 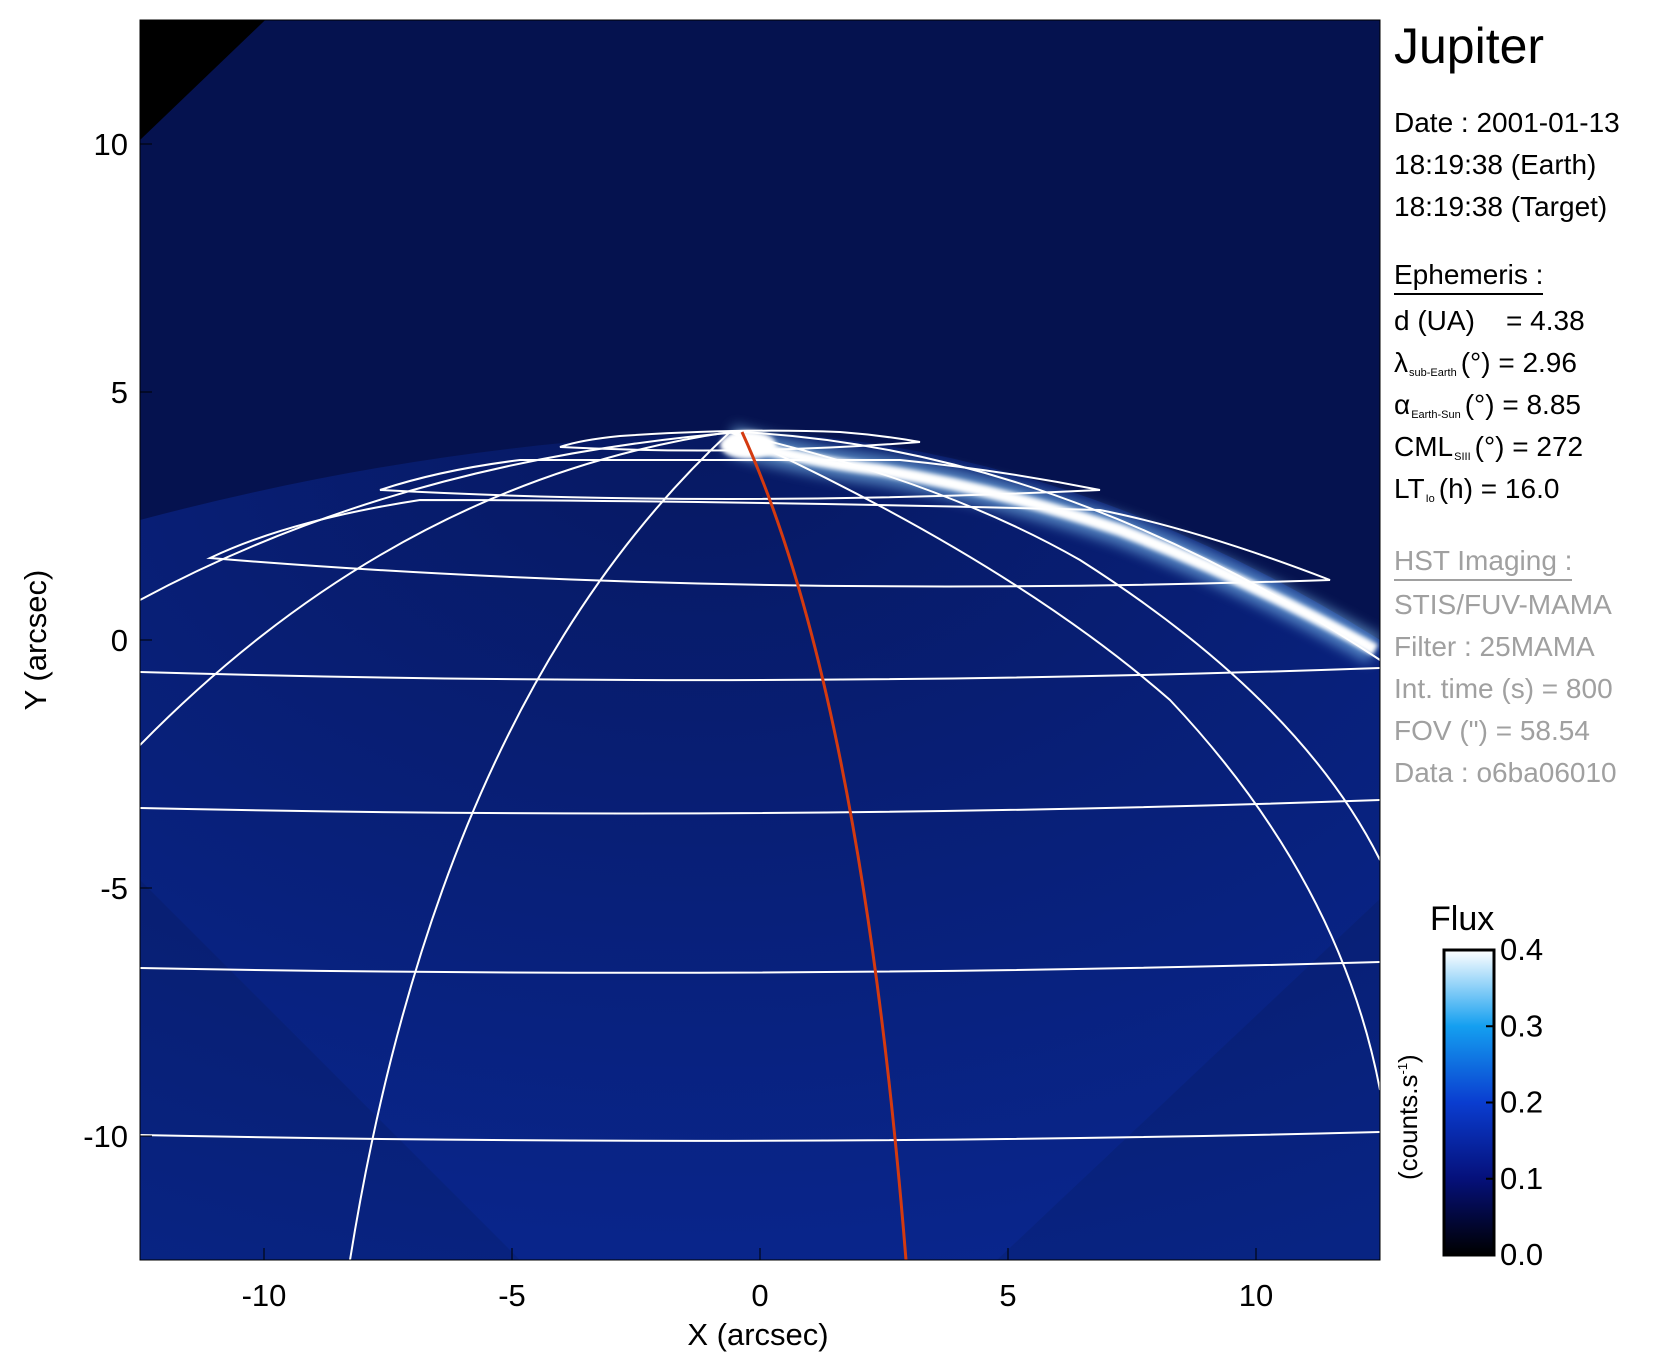 What do you see at coordinates (1521, 1102) in the screenshot?
I see `colorbar-tick-label: 0.2` at bounding box center [1521, 1102].